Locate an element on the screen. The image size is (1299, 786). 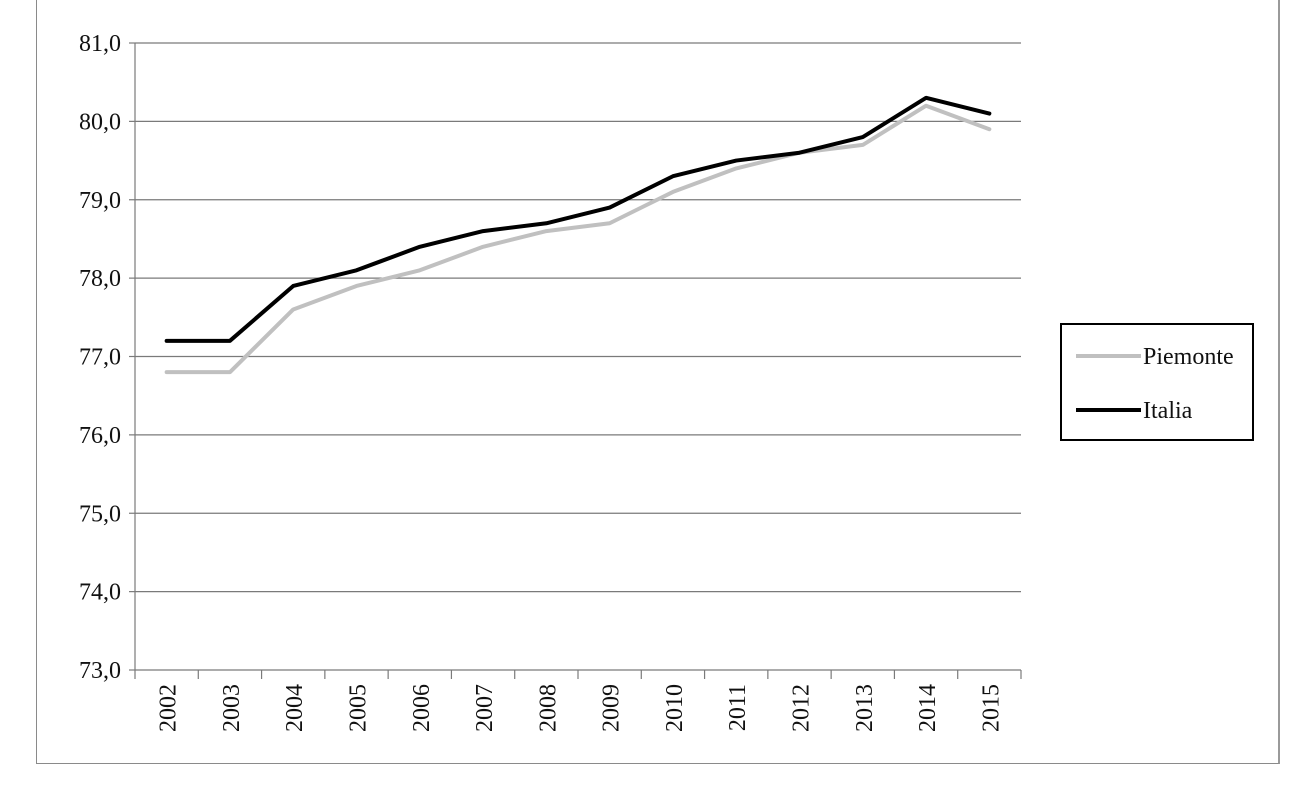
y-tick-label: 76,0 is located at coordinates (100, 436).